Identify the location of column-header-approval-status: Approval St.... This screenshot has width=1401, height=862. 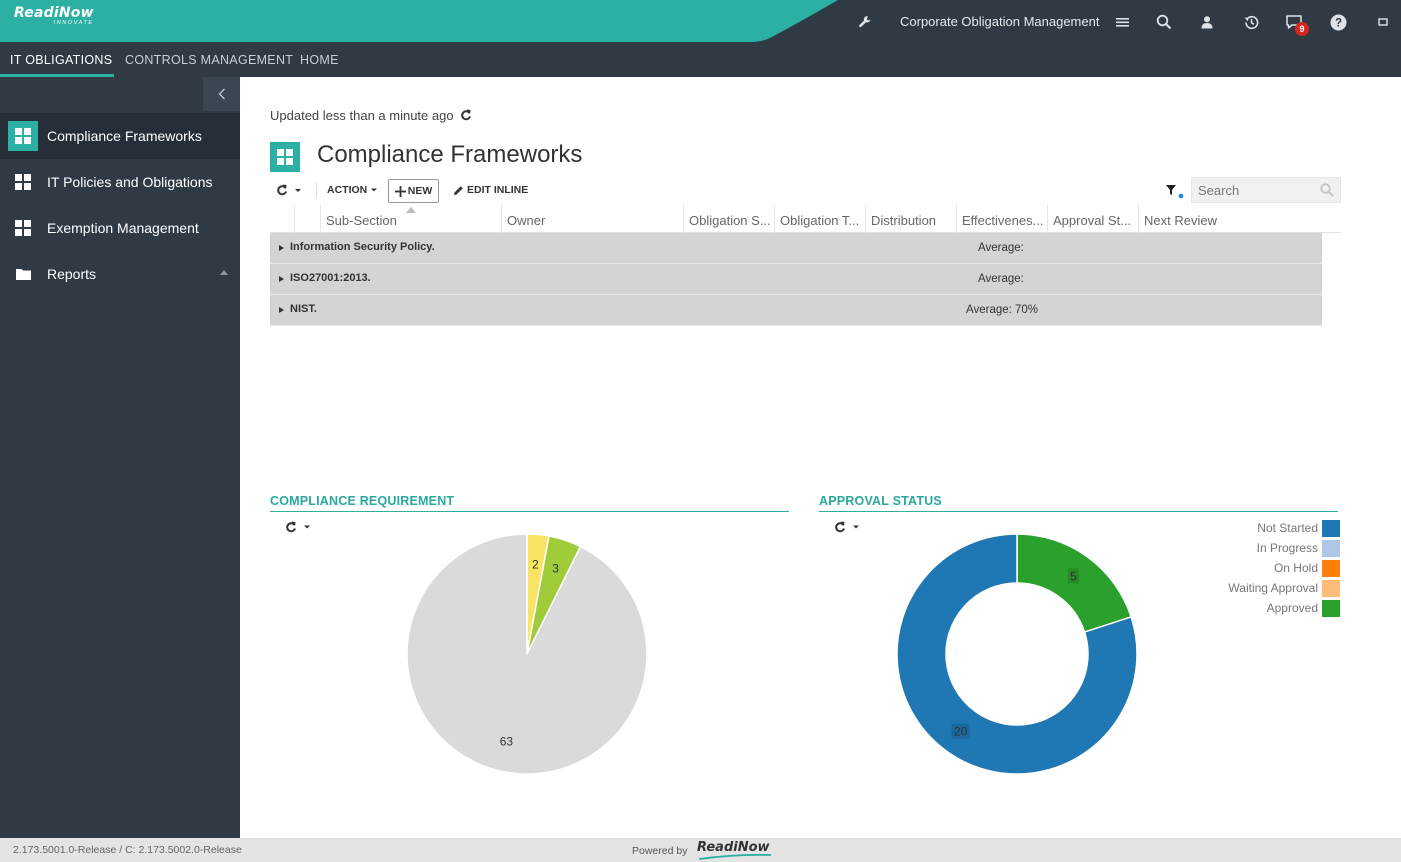
(1092, 219).